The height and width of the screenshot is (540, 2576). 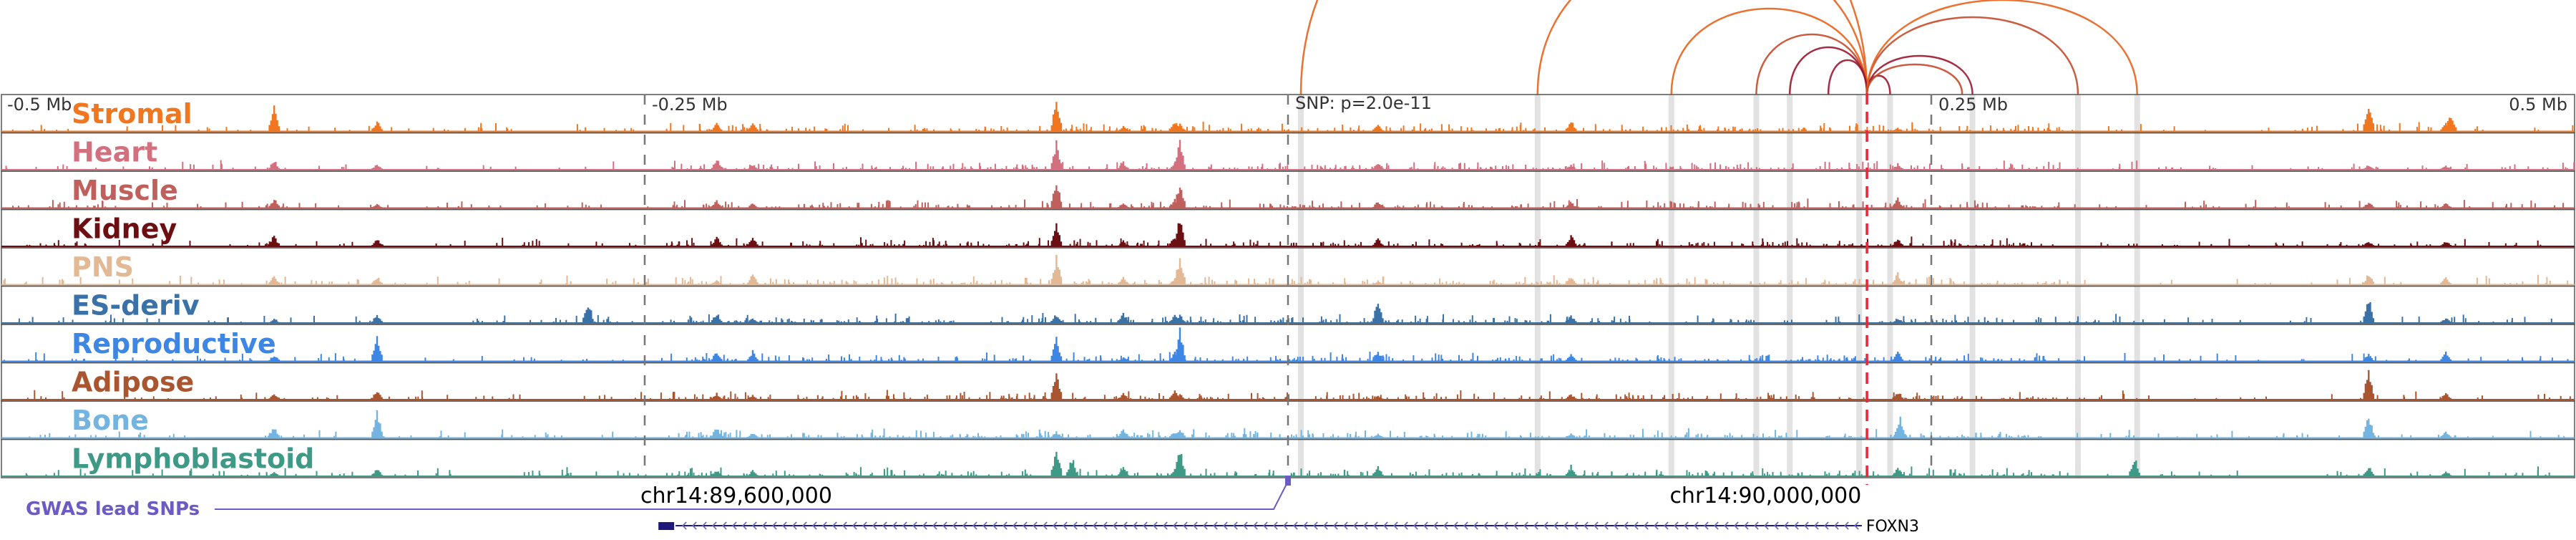 I want to click on track-label-muscle: Muscle, so click(x=125, y=190).